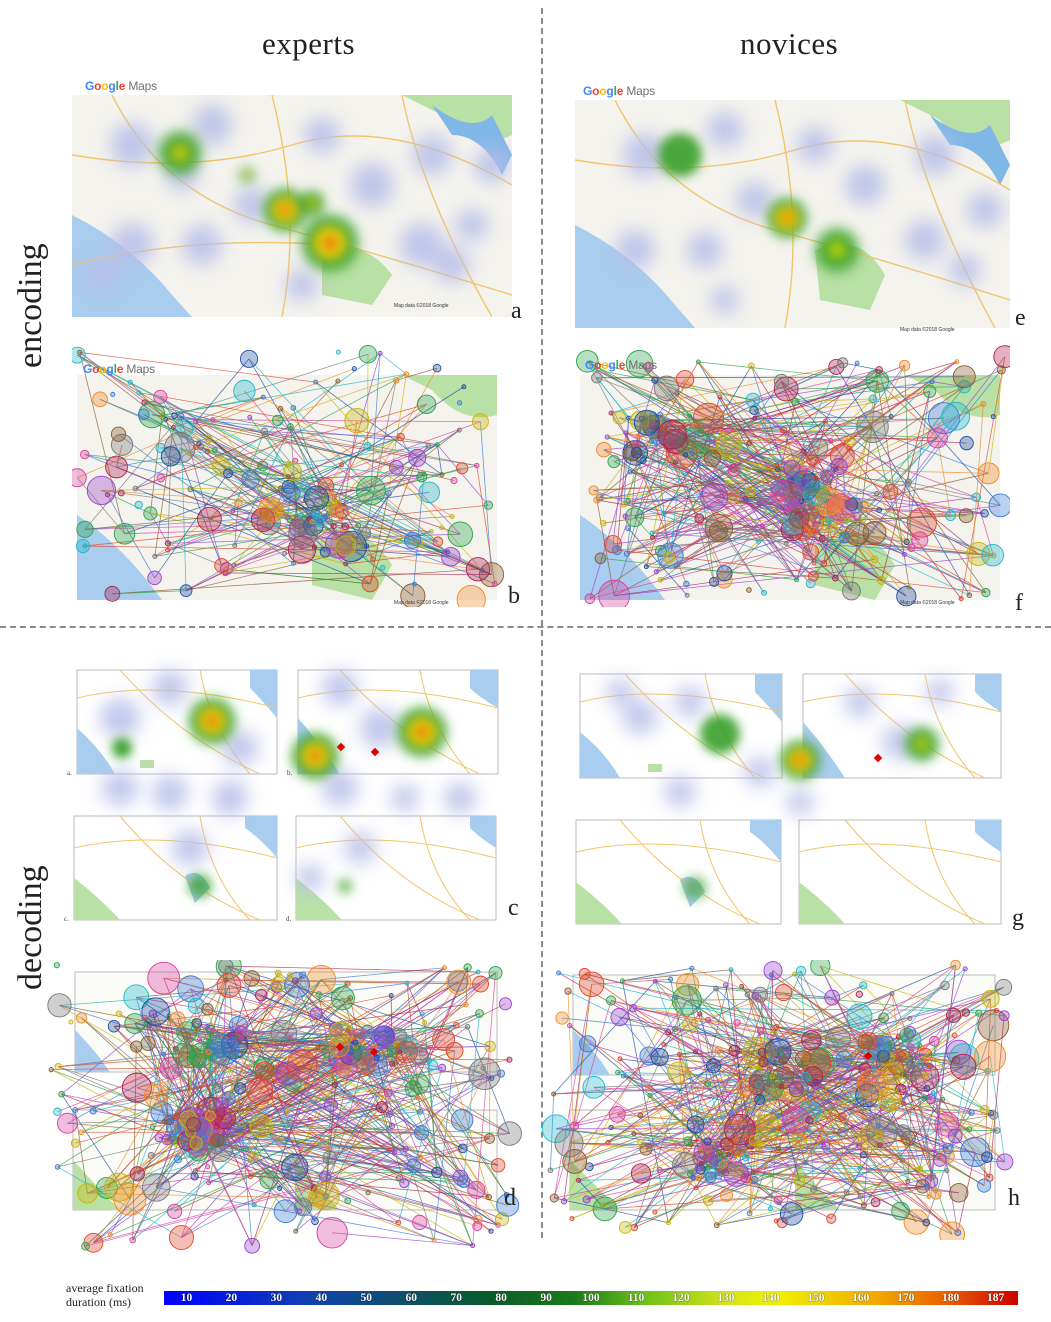  What do you see at coordinates (514, 596) in the screenshot?
I see `panel-label-b: b` at bounding box center [514, 596].